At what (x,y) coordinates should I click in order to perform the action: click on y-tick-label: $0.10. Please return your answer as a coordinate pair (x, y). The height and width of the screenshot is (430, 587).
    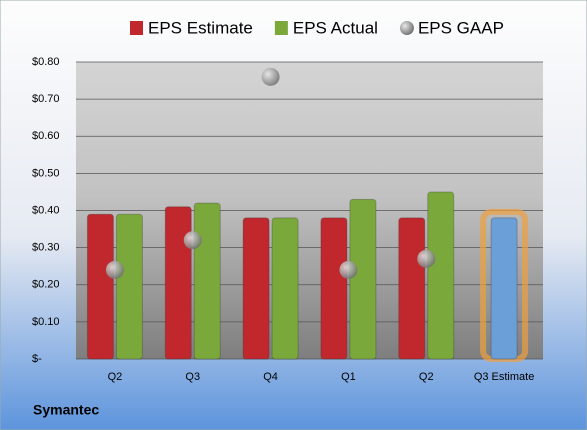
    Looking at the image, I should click on (46, 322).